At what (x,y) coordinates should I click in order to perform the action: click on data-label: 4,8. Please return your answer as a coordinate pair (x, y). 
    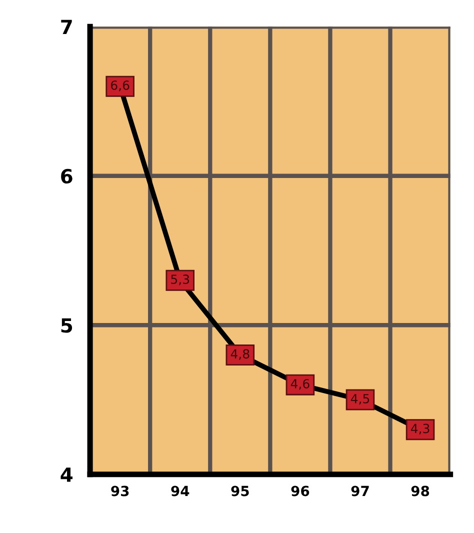
    Looking at the image, I should click on (240, 354).